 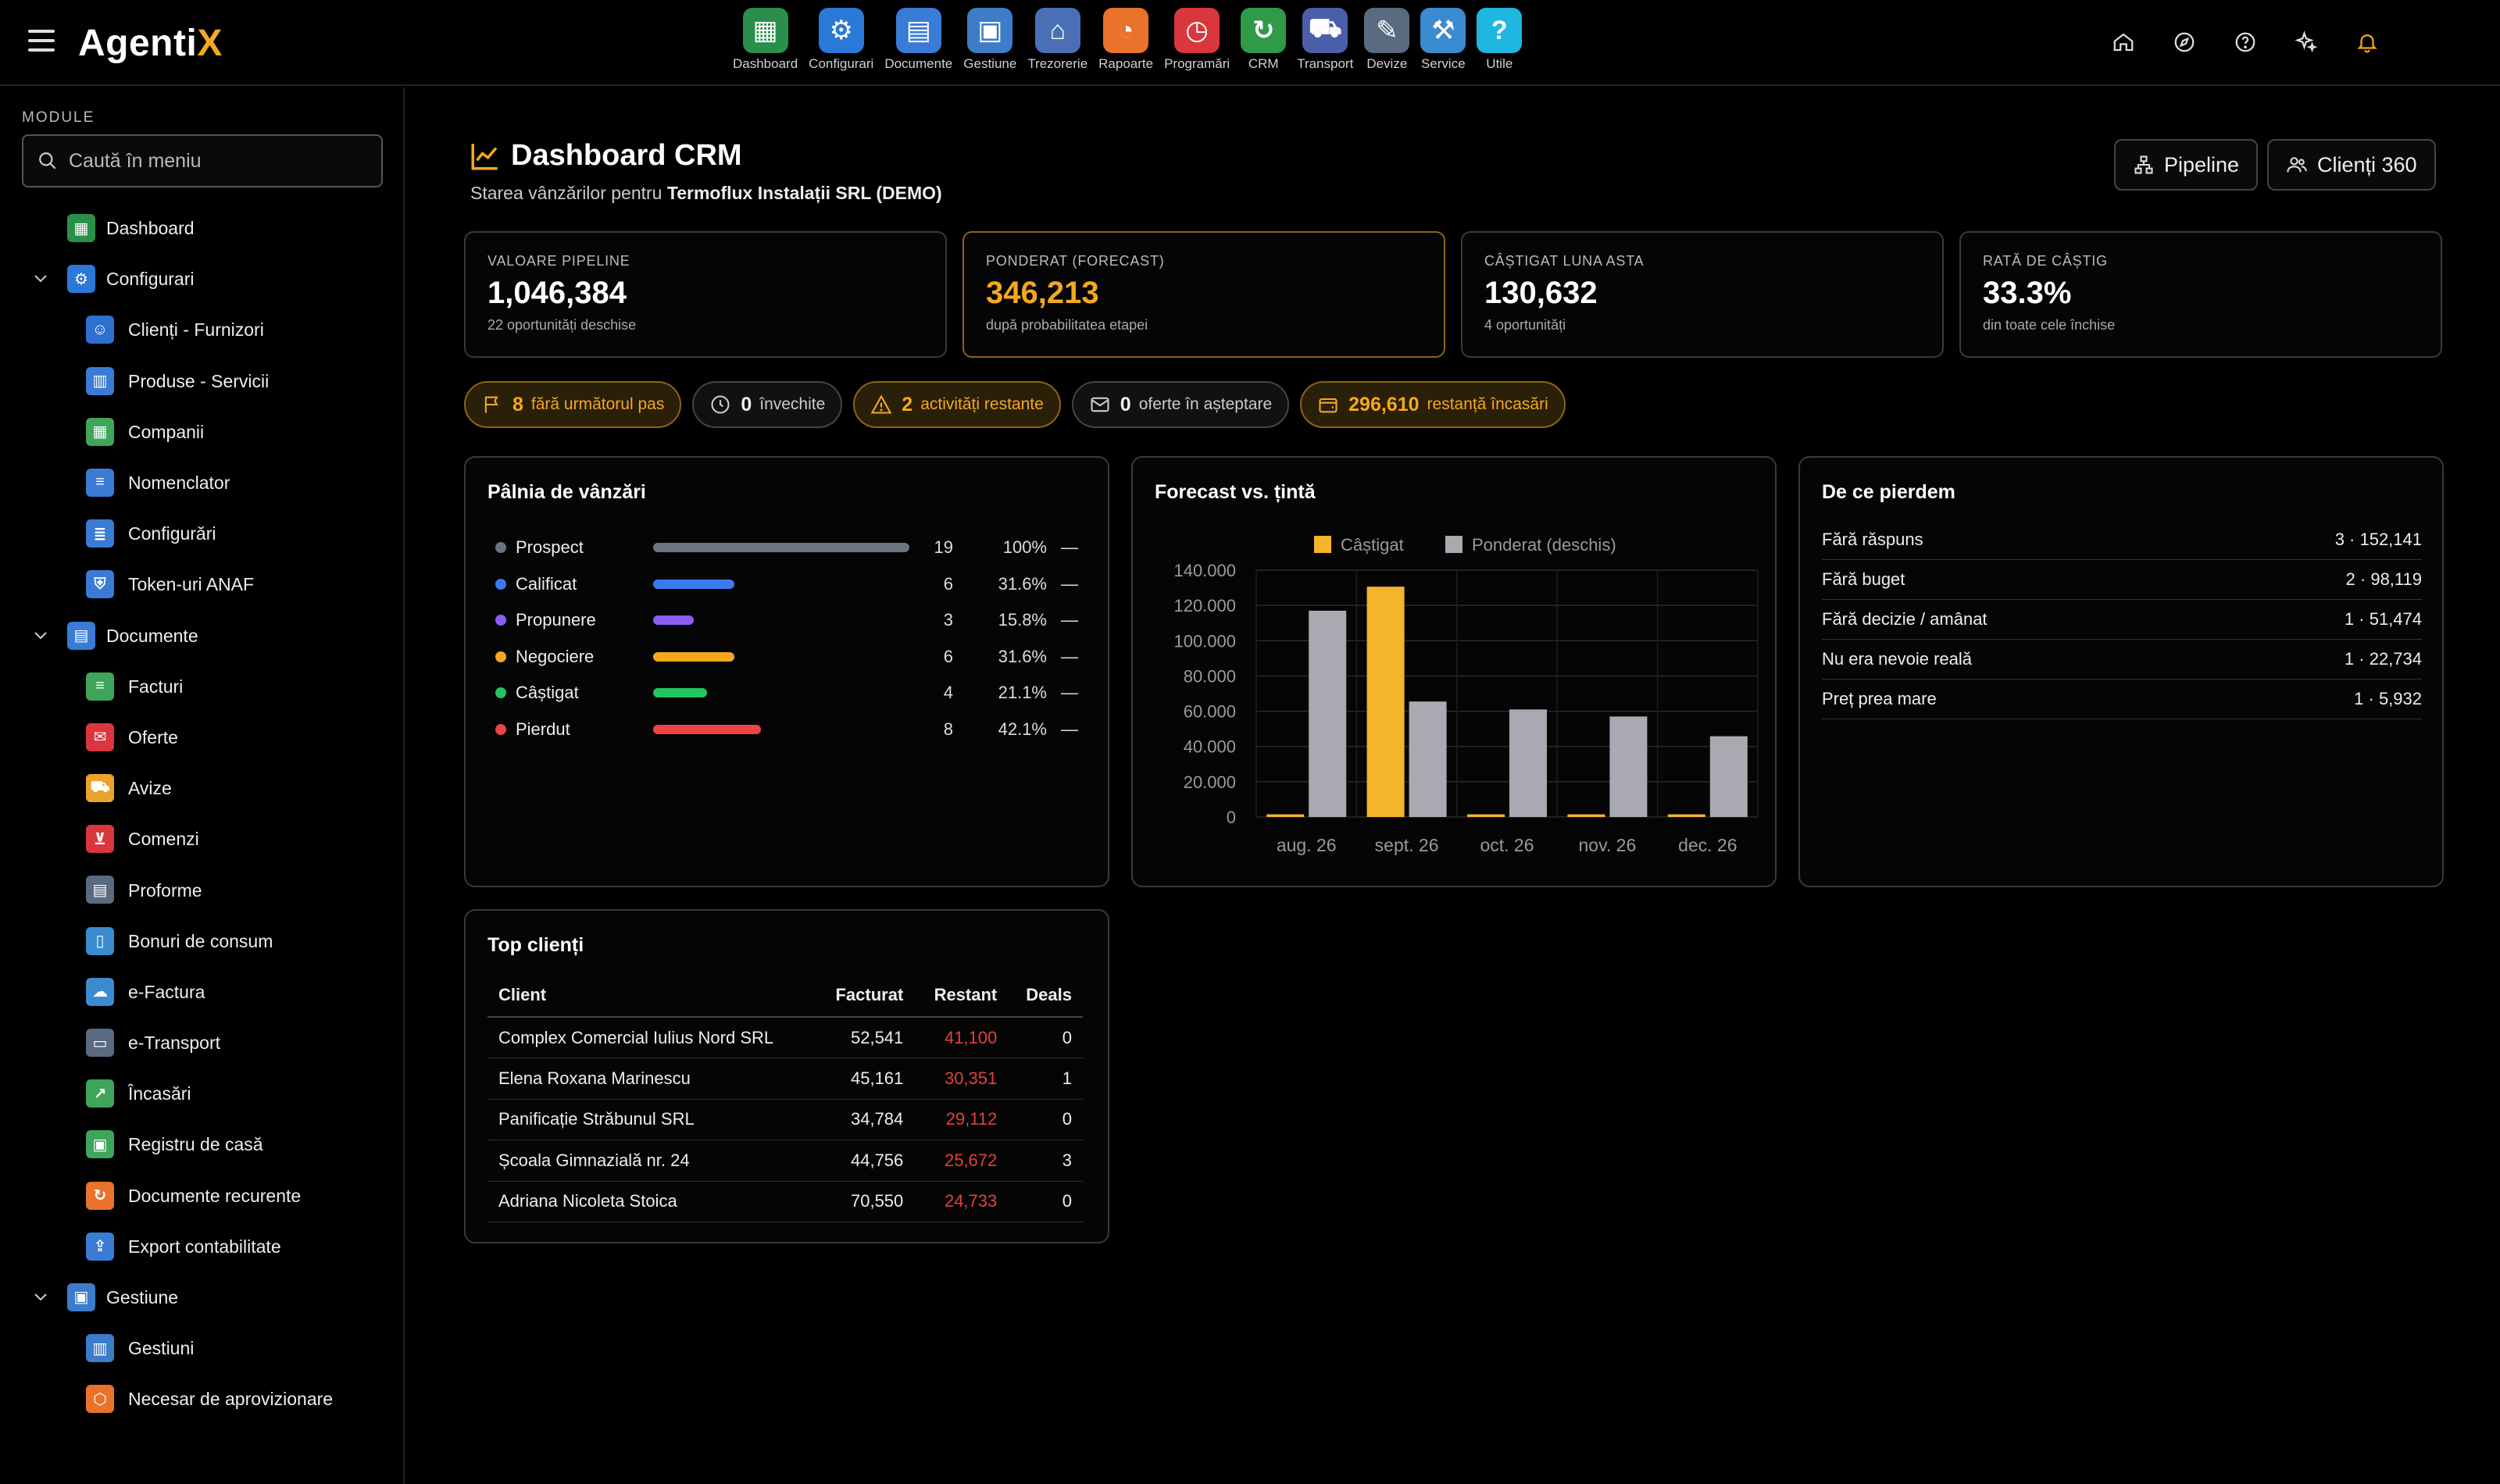 I want to click on clock-icon: ◷, so click(x=1197, y=30).